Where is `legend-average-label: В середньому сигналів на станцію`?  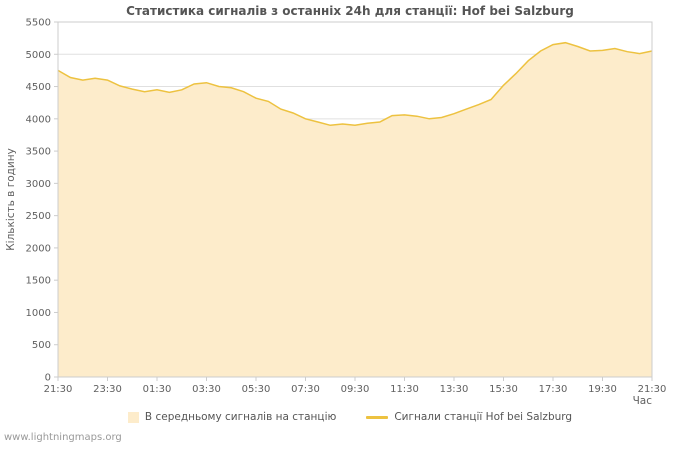 legend-average-label: В середньому сигналів на станцію is located at coordinates (240, 417).